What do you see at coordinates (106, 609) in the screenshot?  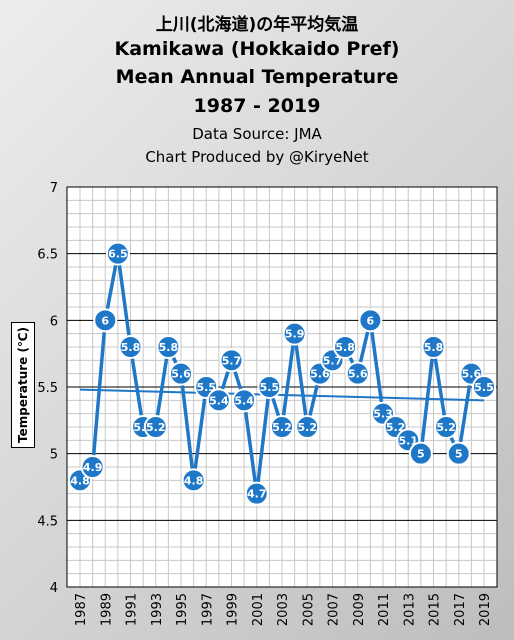 I see `x-tick-label: 1989` at bounding box center [106, 609].